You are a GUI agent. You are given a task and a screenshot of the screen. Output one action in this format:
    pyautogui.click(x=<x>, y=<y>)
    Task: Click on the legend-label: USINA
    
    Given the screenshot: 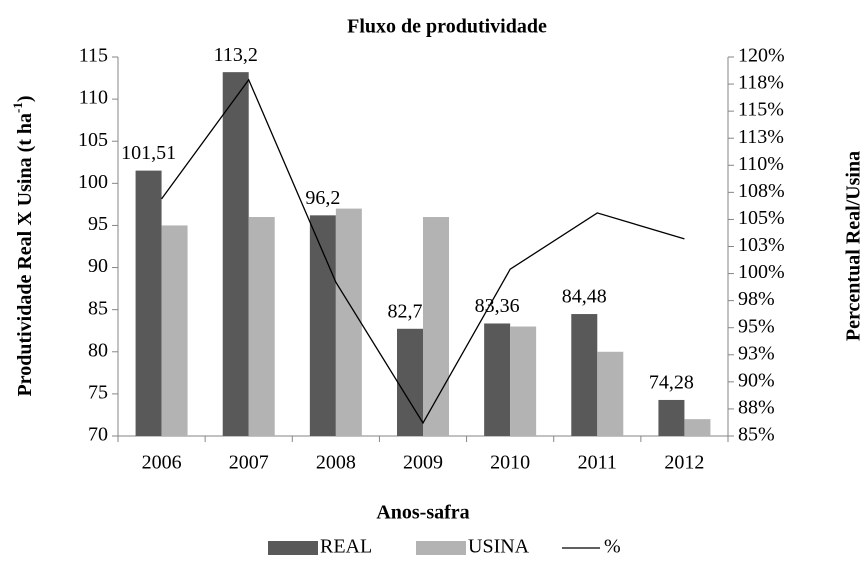 What is the action you would take?
    pyautogui.click(x=499, y=547)
    